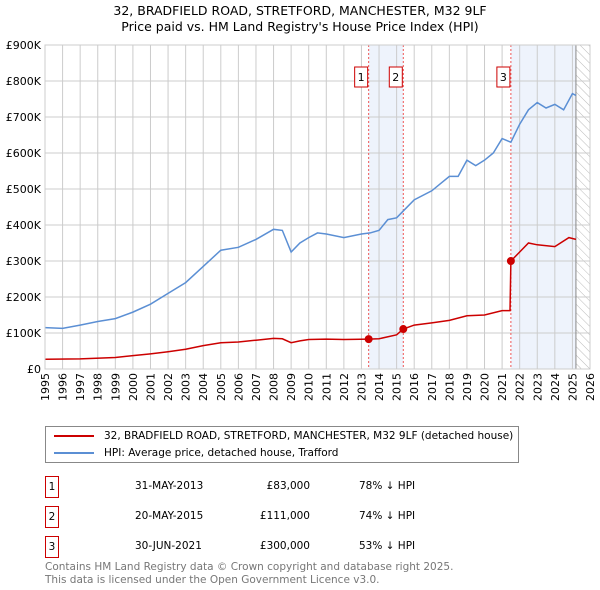  What do you see at coordinates (238, 387) in the screenshot?
I see `x-tick-label: 2006` at bounding box center [238, 387].